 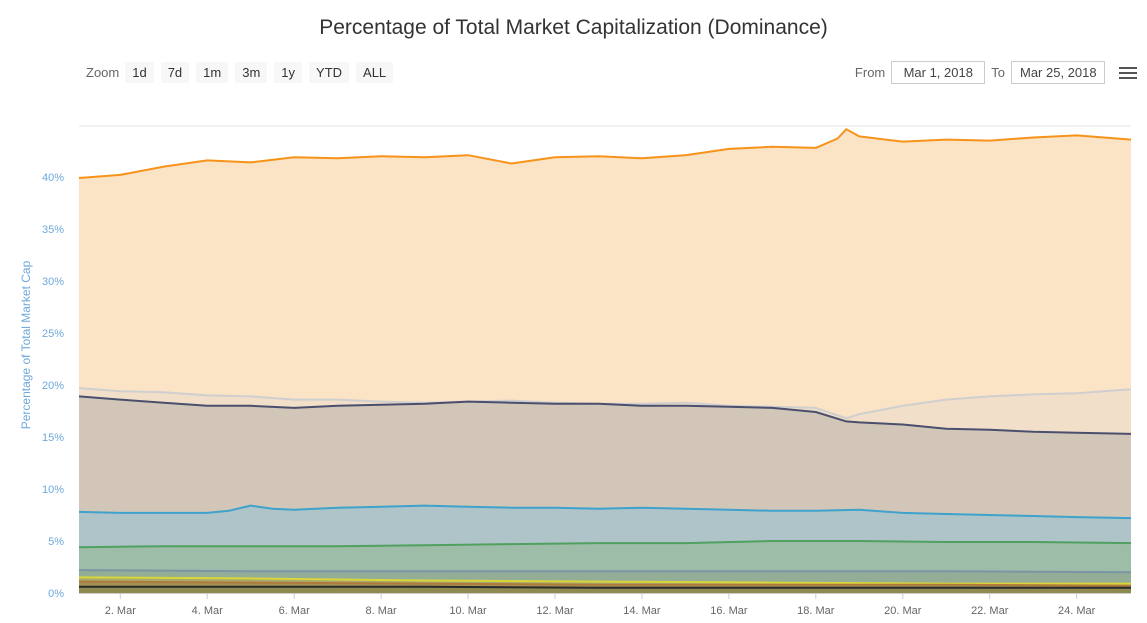 I want to click on x-tick-label: 2. Mar, so click(x=121, y=611).